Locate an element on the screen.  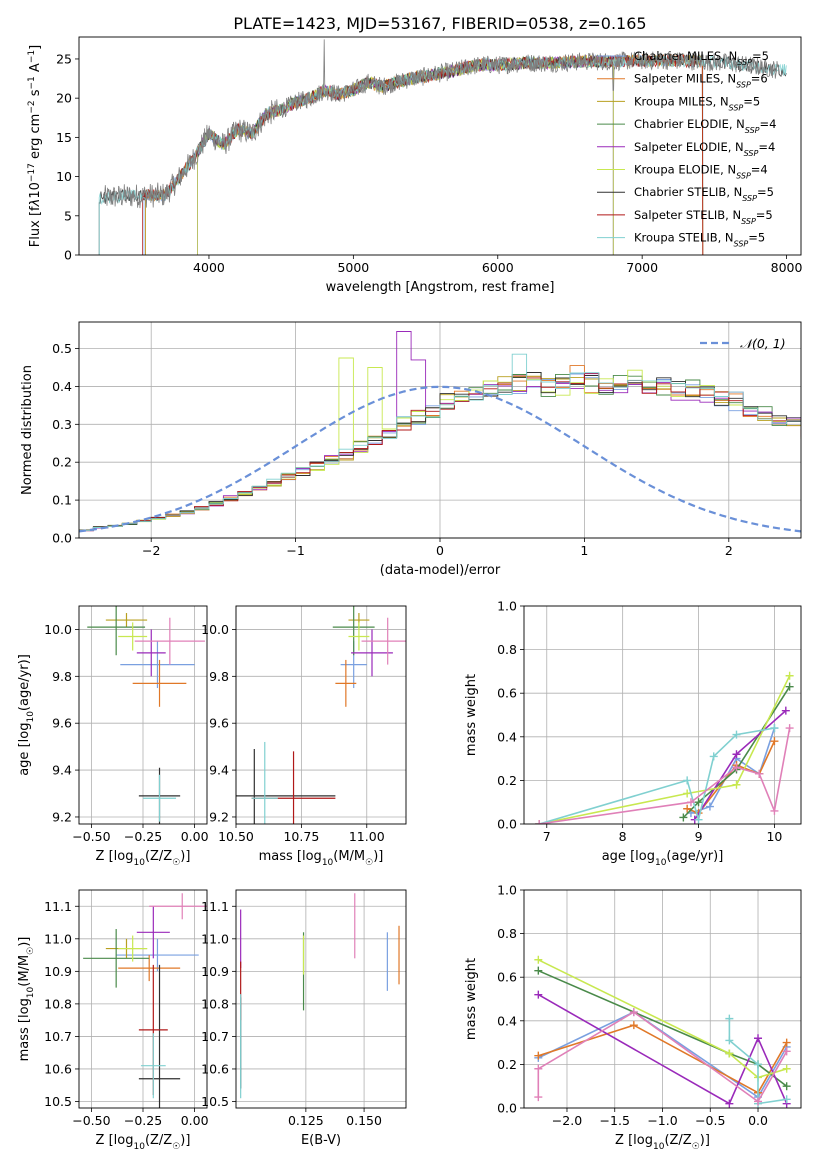
y-tick-label: 10.5 is located at coordinates (215, 1101).